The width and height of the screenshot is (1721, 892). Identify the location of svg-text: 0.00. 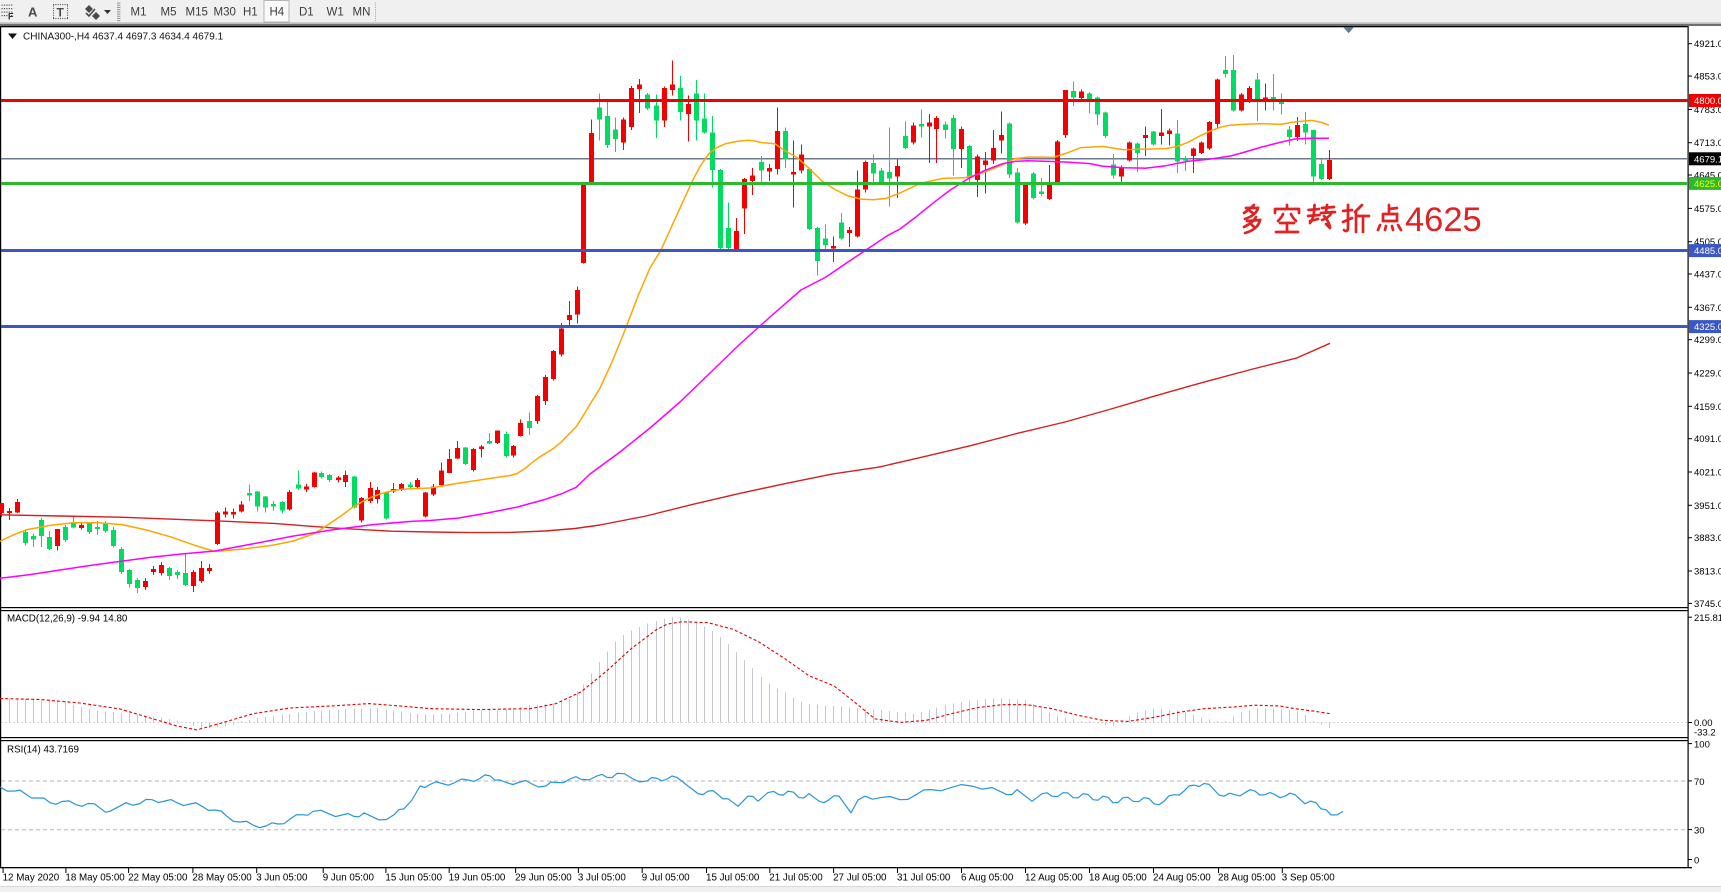
(1703, 723).